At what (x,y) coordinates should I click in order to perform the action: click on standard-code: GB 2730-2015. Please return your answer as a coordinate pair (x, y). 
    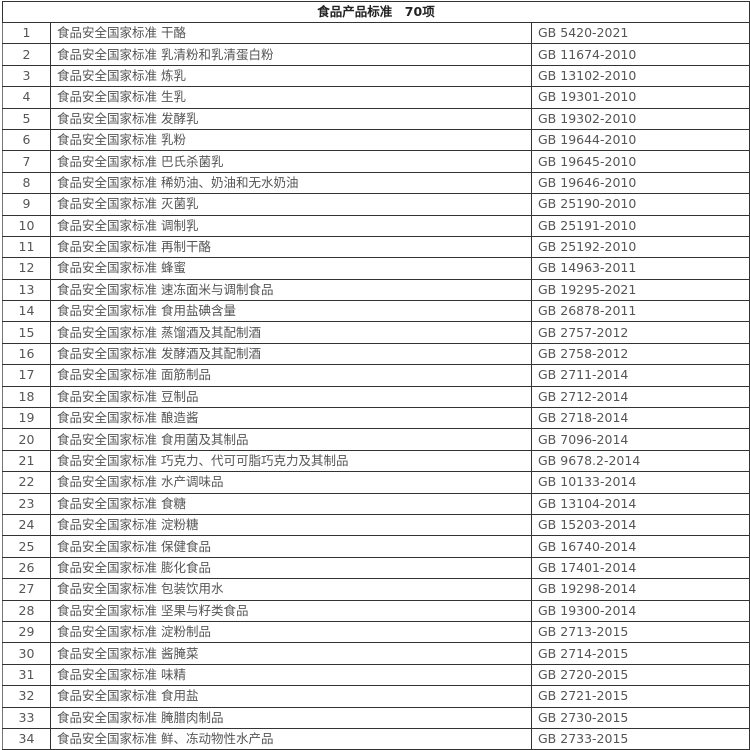
    Looking at the image, I should click on (640, 717).